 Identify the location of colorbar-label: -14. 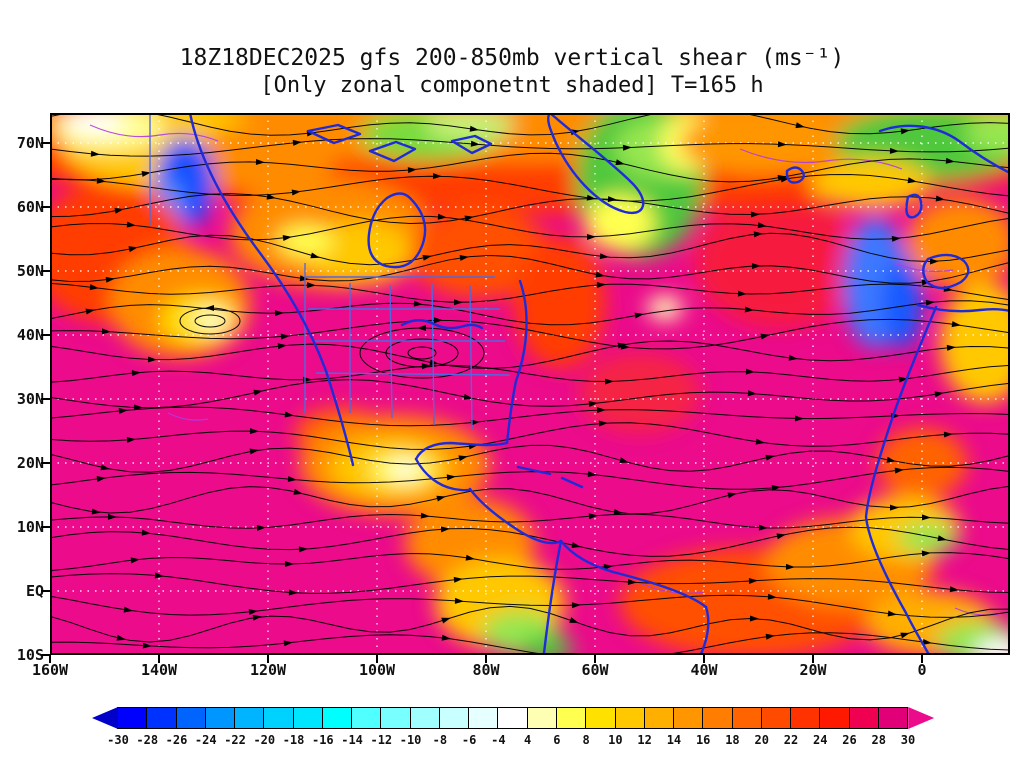
(352, 740).